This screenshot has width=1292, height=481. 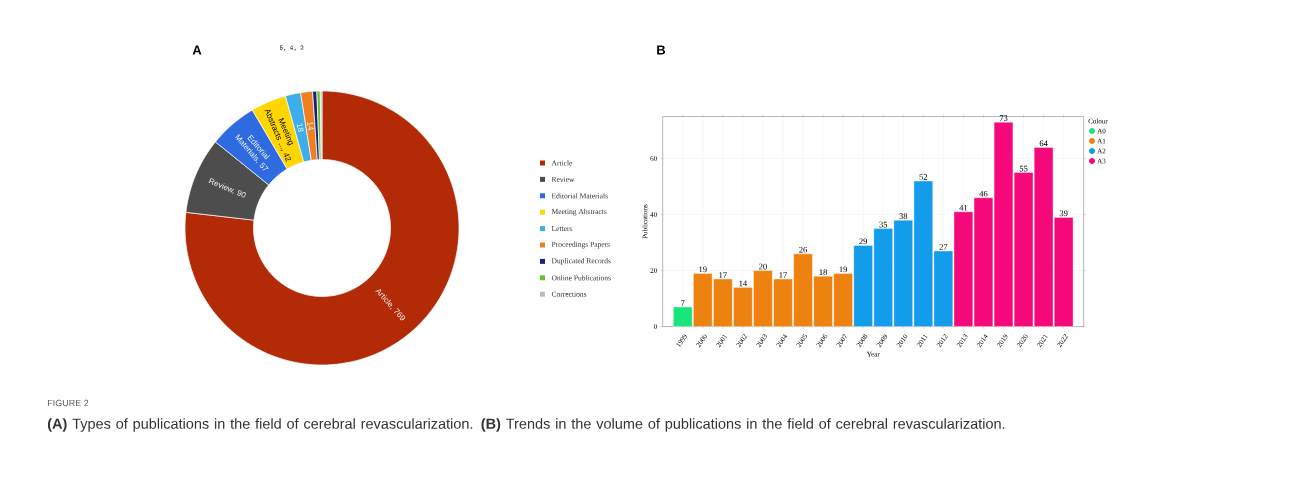 What do you see at coordinates (68, 403) in the screenshot?
I see `caption: FIGURE 2` at bounding box center [68, 403].